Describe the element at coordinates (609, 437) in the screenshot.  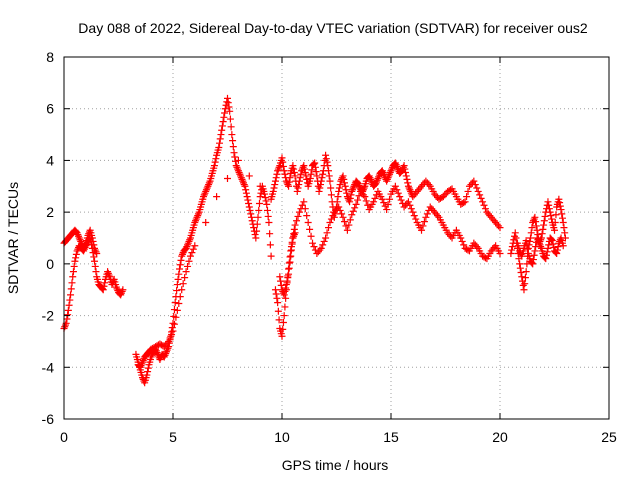
I see `x-tick-label: 25` at that location.